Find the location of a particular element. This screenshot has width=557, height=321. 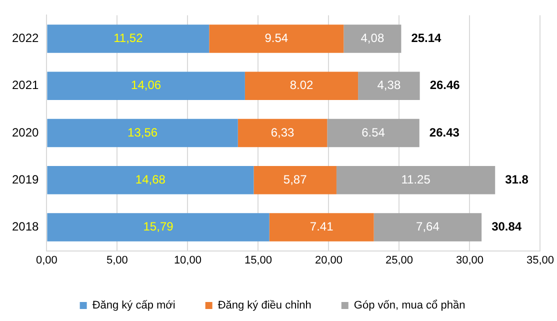

data-label: 6.54 is located at coordinates (374, 132).